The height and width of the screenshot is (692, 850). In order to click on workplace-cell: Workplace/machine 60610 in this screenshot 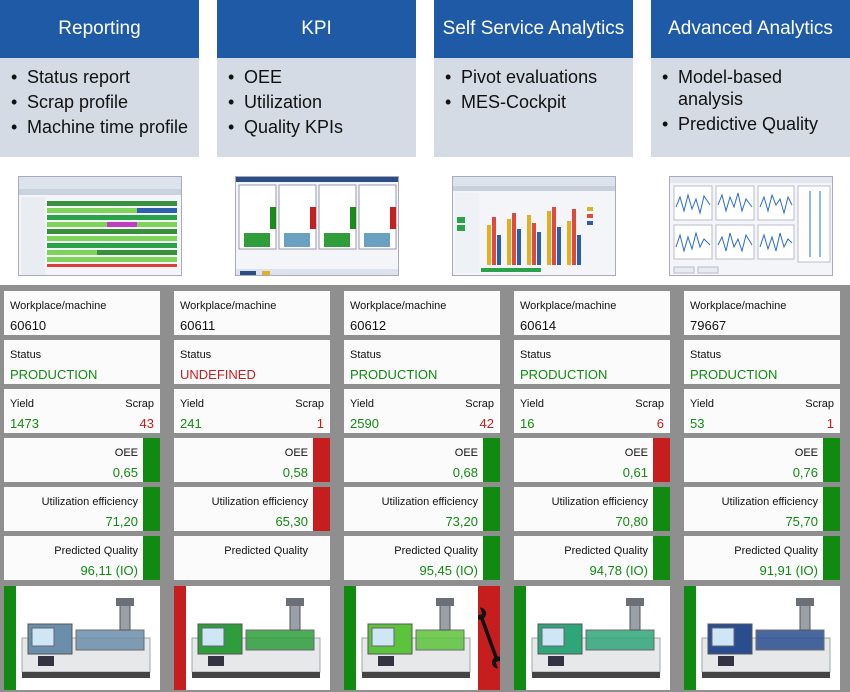, I will do `click(82, 313)`.